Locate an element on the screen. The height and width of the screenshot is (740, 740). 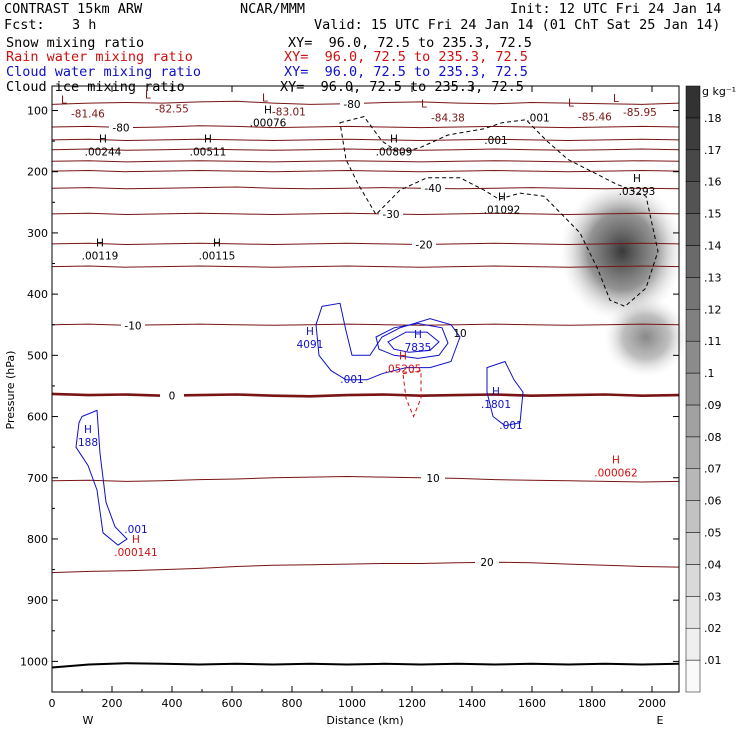
y-axis-label: Pressure (hPa) is located at coordinates (10, 390).